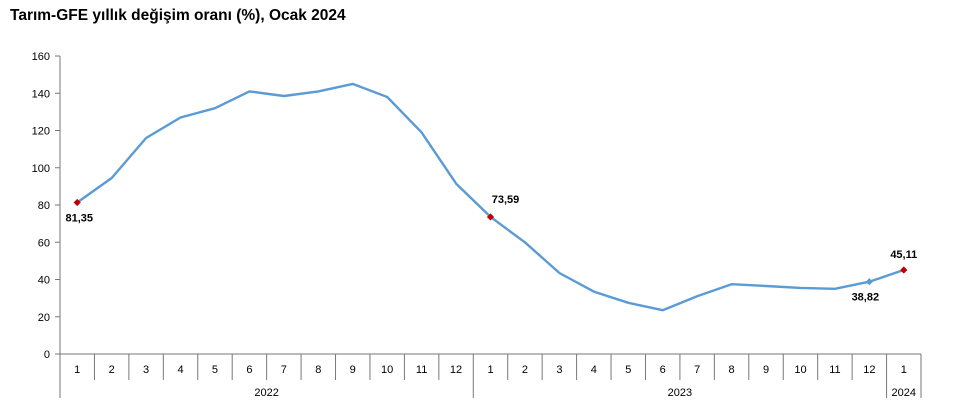  Describe the element at coordinates (41, 169) in the screenshot. I see `y-tick-label: 100` at that location.